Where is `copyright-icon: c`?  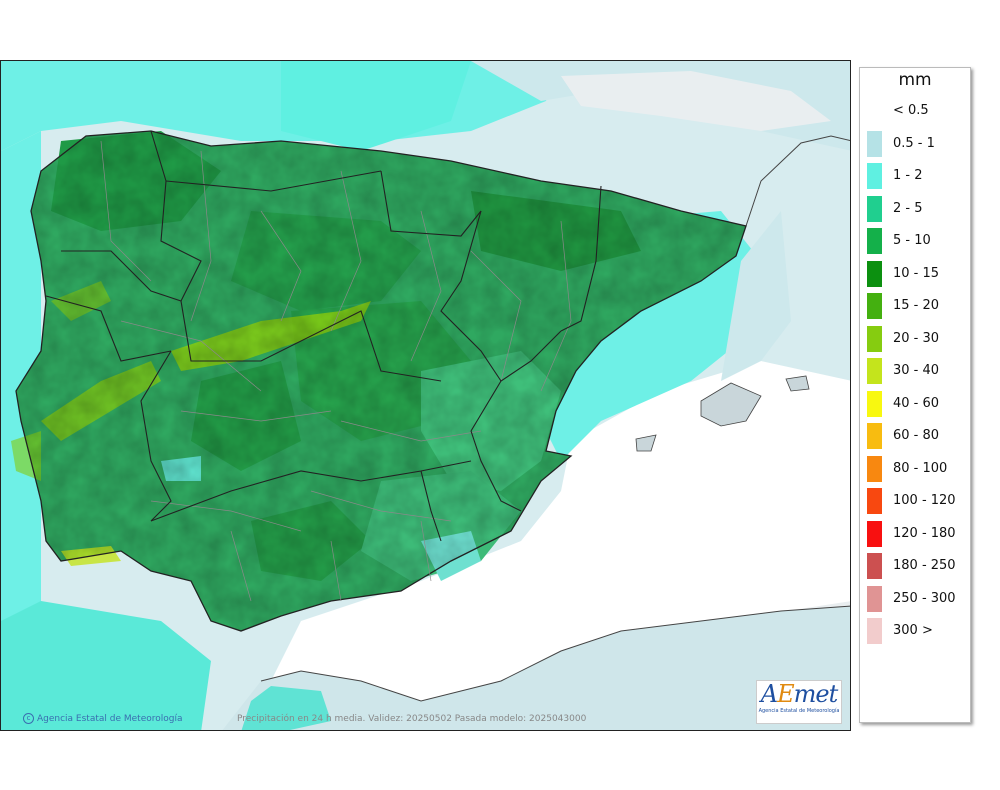 copyright-icon: c is located at coordinates (28, 718).